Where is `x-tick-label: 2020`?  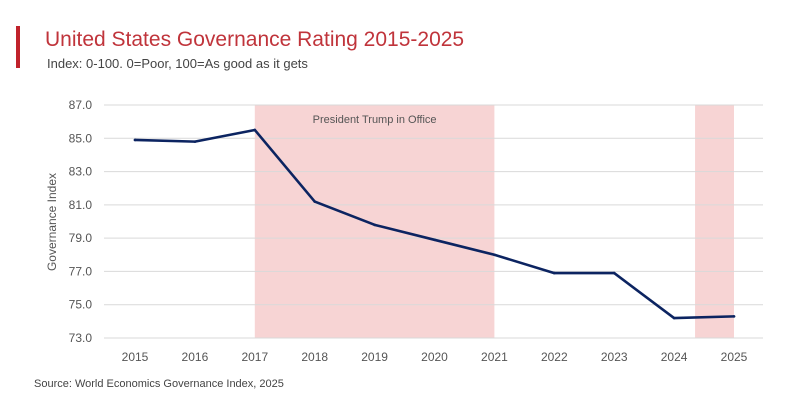
x-tick-label: 2020 is located at coordinates (434, 357).